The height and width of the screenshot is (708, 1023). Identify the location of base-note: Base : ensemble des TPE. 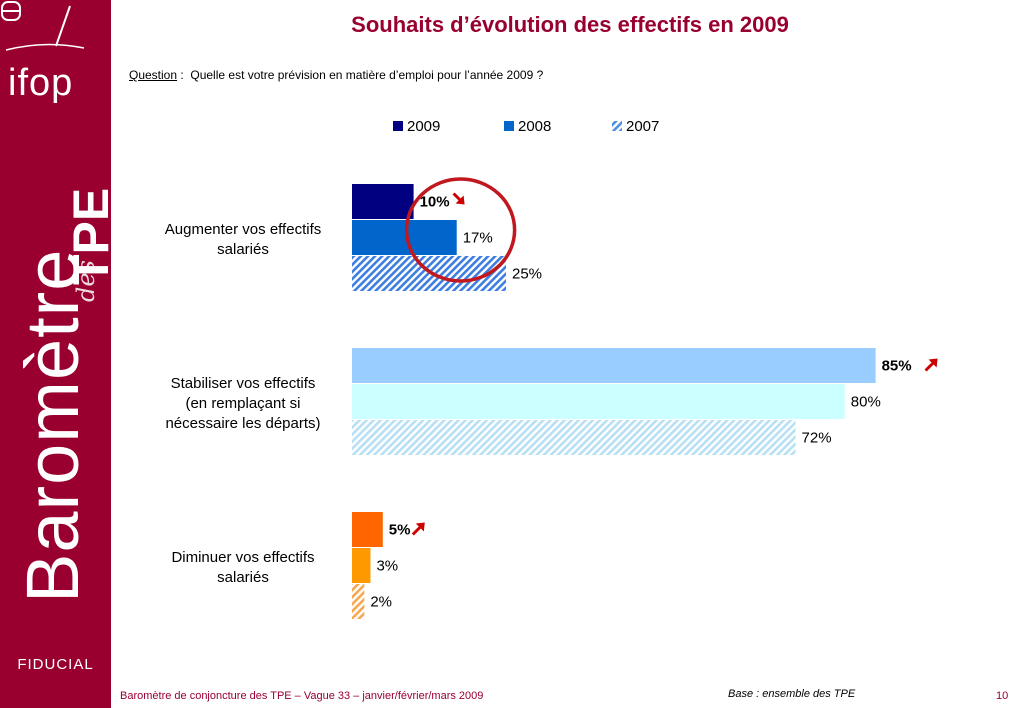
(792, 694).